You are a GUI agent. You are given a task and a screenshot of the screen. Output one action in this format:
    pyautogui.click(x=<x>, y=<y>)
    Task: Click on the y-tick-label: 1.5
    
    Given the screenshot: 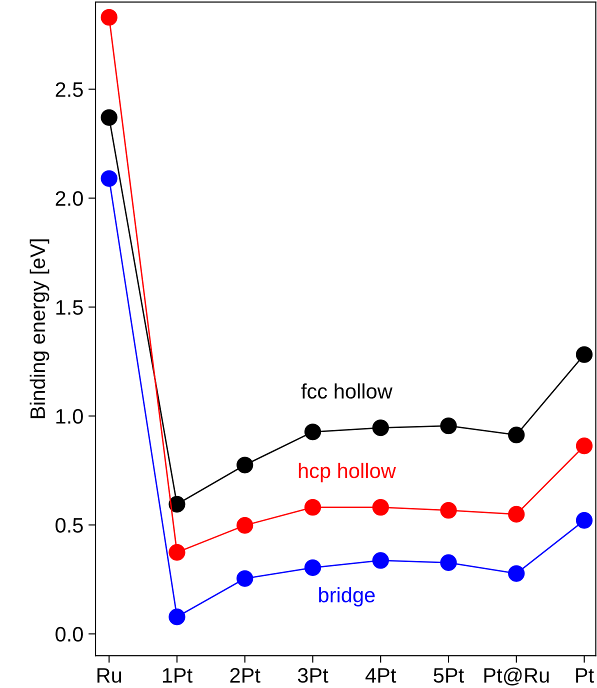 What is the action you would take?
    pyautogui.click(x=69, y=307)
    